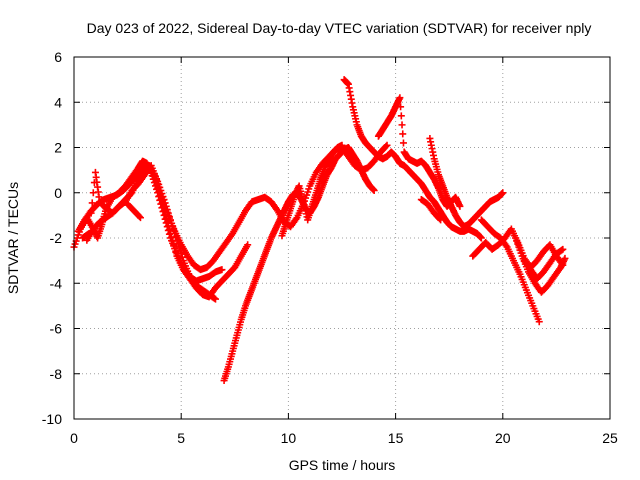 The width and height of the screenshot is (640, 480). What do you see at coordinates (610, 438) in the screenshot?
I see `x-tick-label: 25` at bounding box center [610, 438].